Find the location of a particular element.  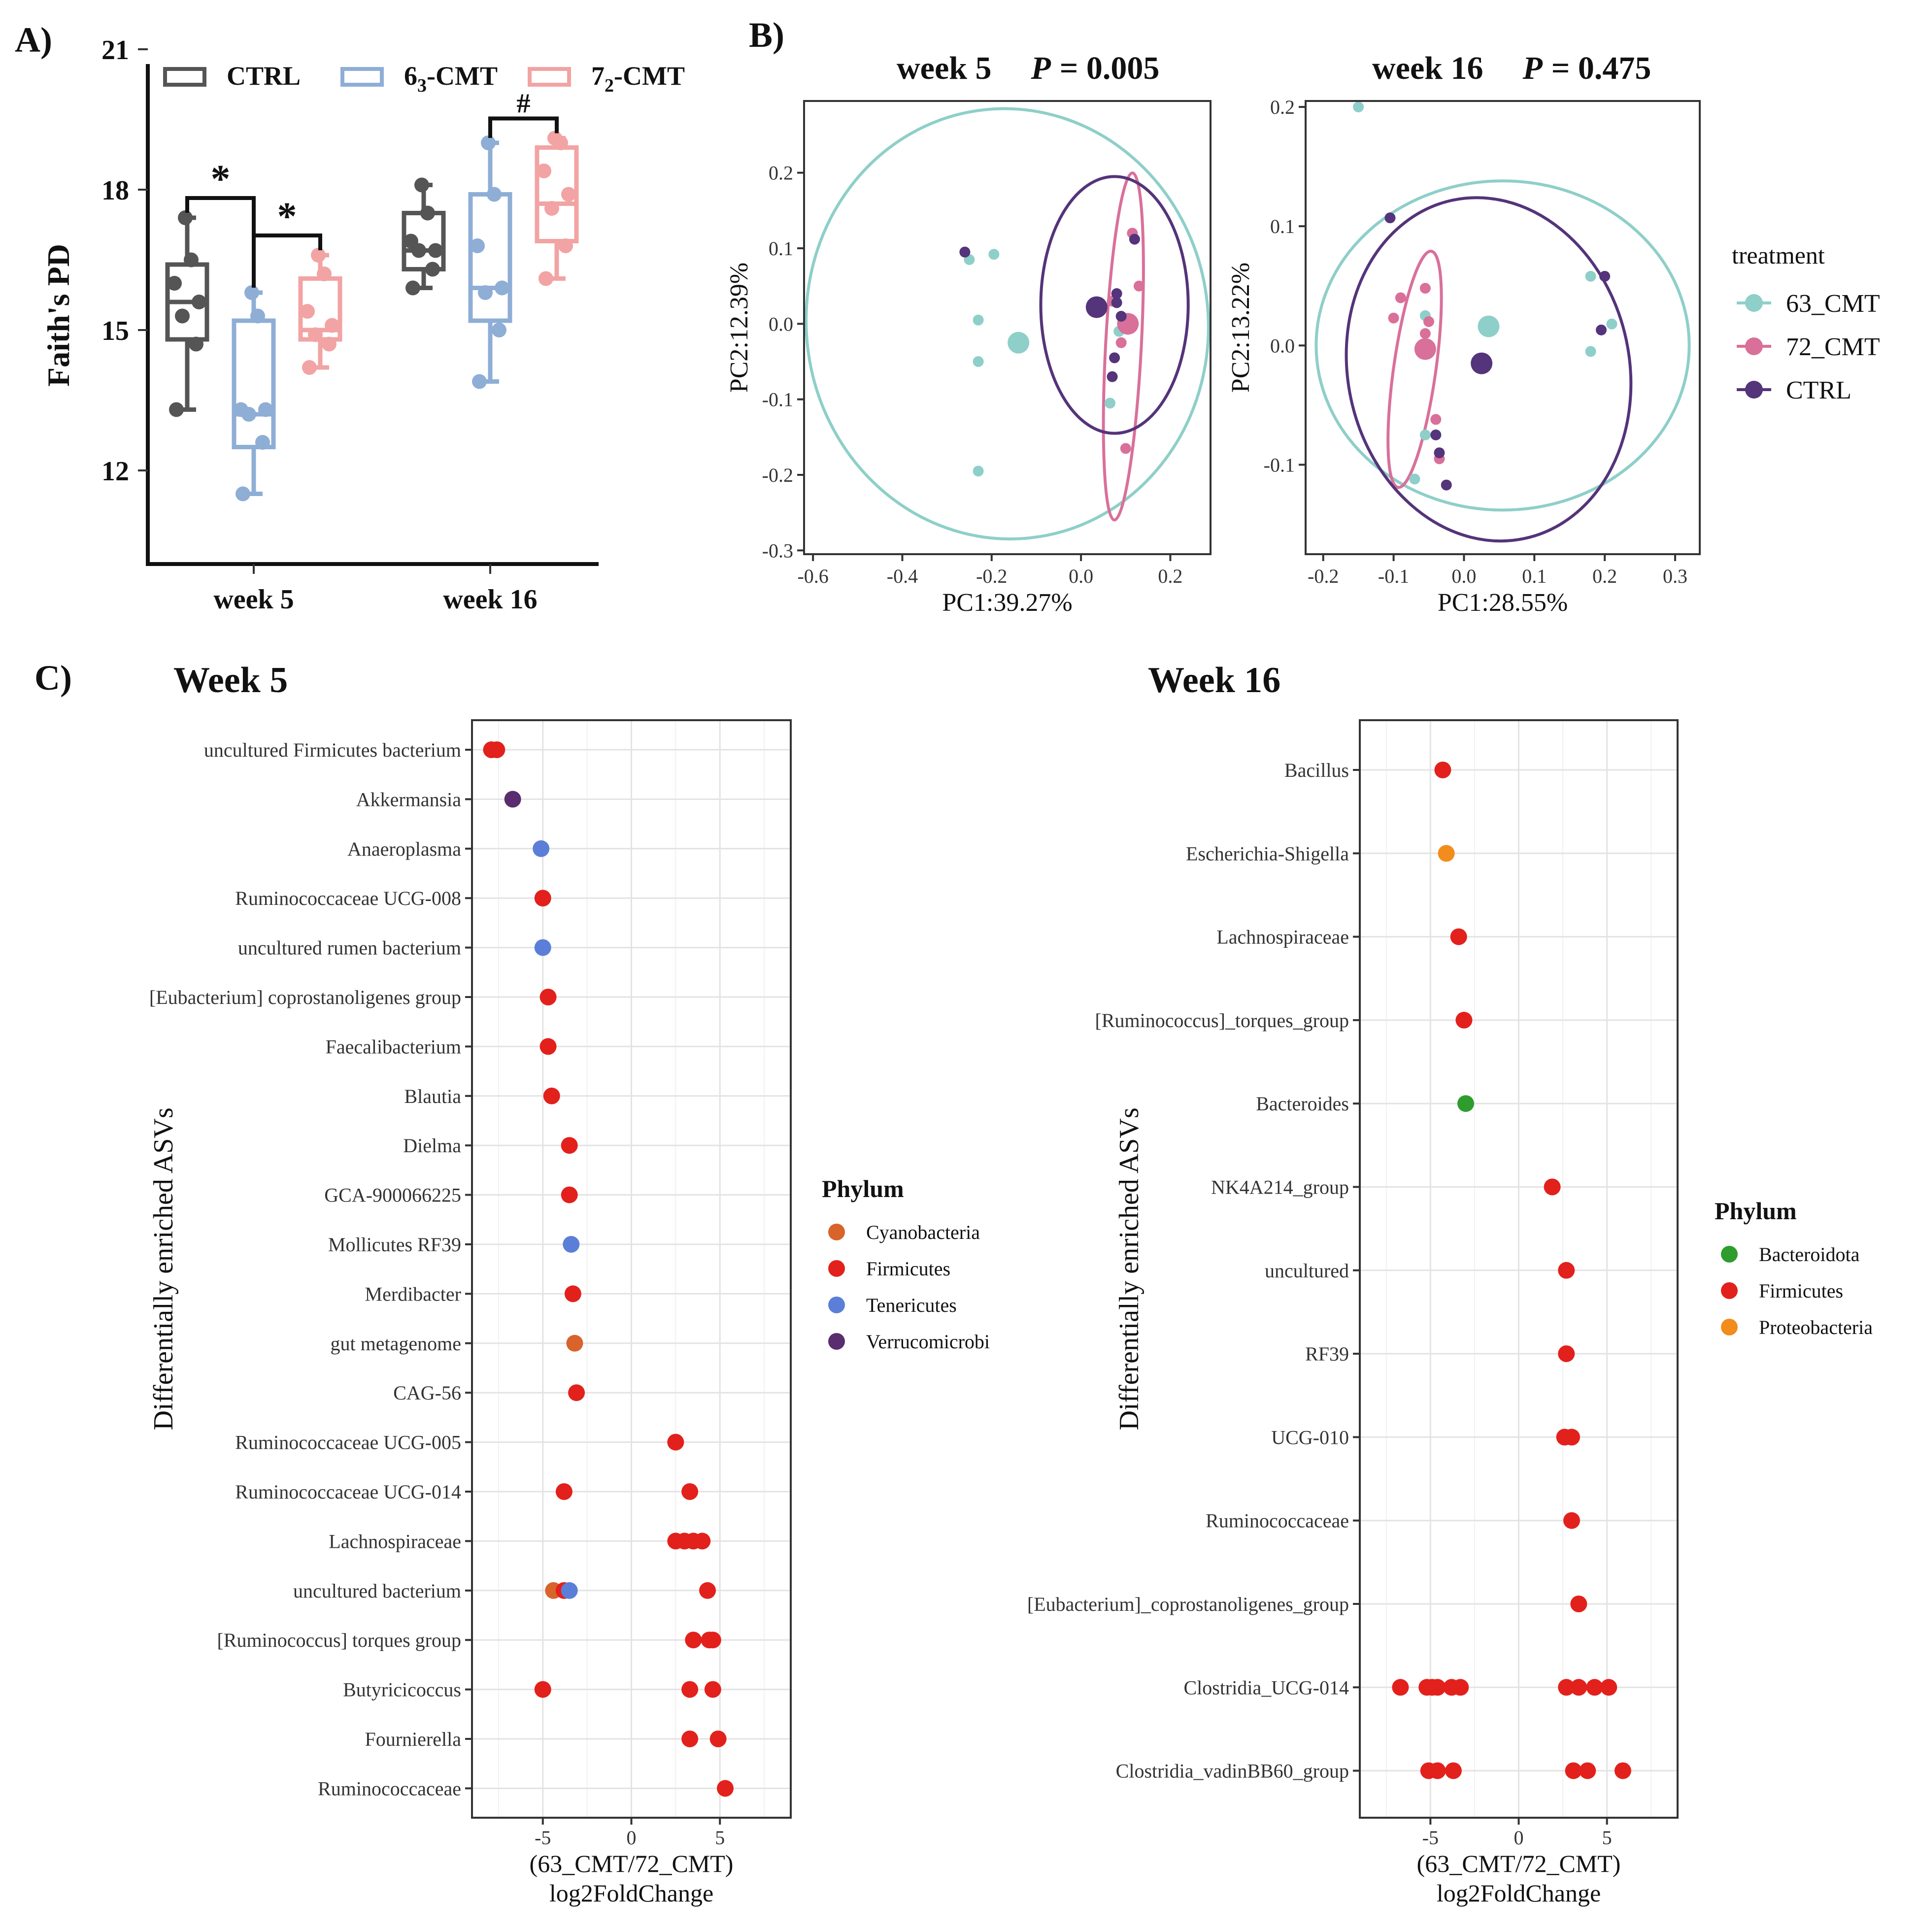

phylum-legend-item-cyanobacteria: Cyanobacteria is located at coordinates (904, 1232).